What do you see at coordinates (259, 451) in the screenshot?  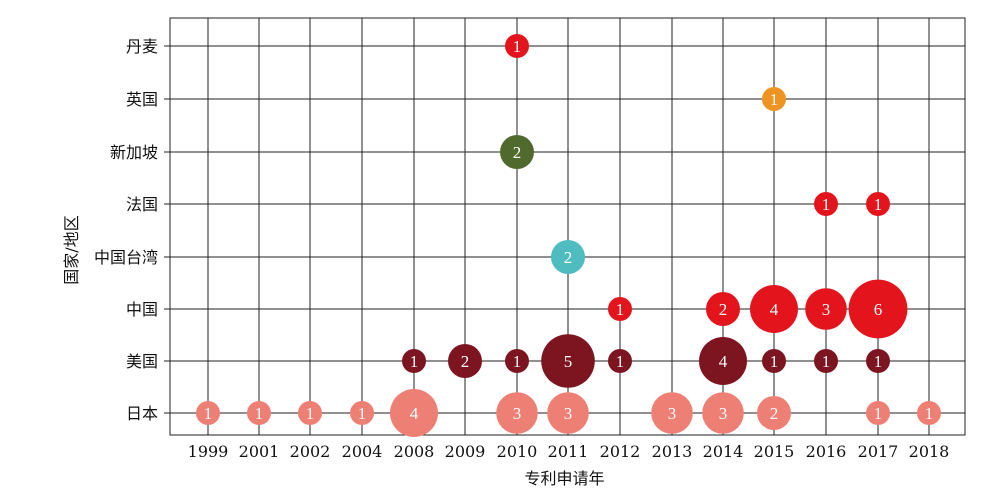 I see `x-tick-label: 2001` at bounding box center [259, 451].